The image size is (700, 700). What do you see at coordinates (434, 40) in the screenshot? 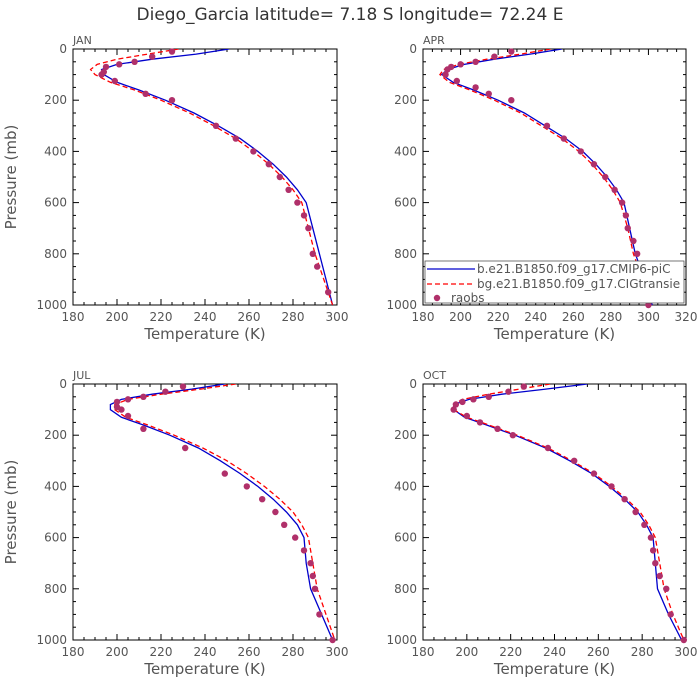
I see `panel-label: APR` at bounding box center [434, 40].